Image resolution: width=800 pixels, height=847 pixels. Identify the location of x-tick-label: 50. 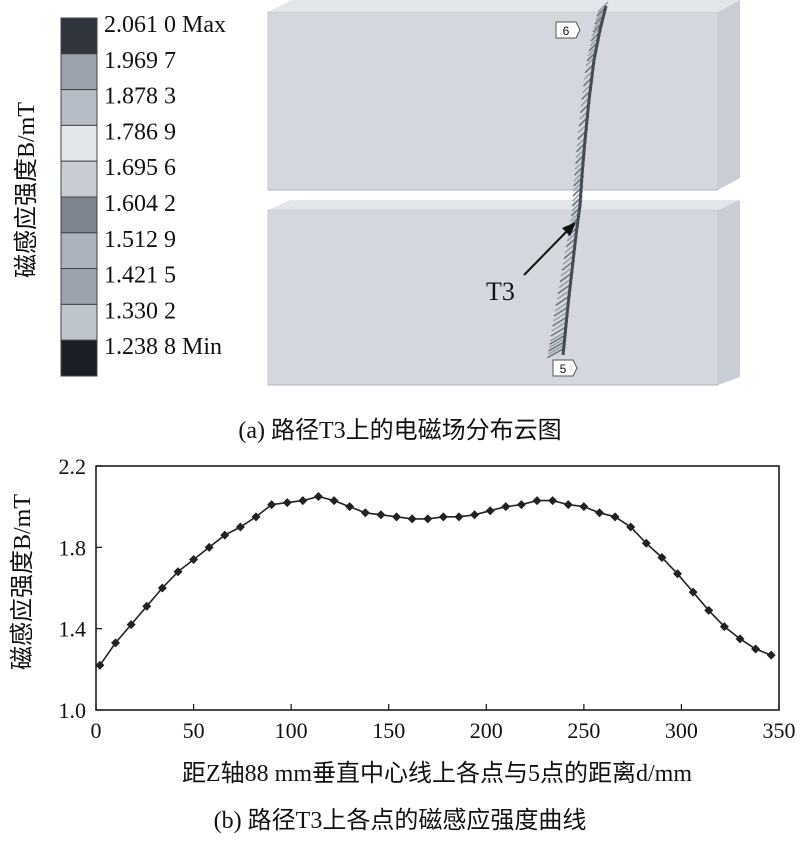
(194, 730).